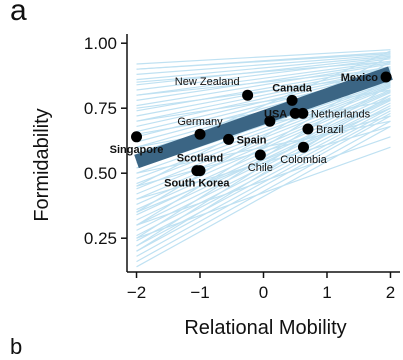  What do you see at coordinates (292, 88) in the screenshot?
I see `point-label: Canada` at bounding box center [292, 88].